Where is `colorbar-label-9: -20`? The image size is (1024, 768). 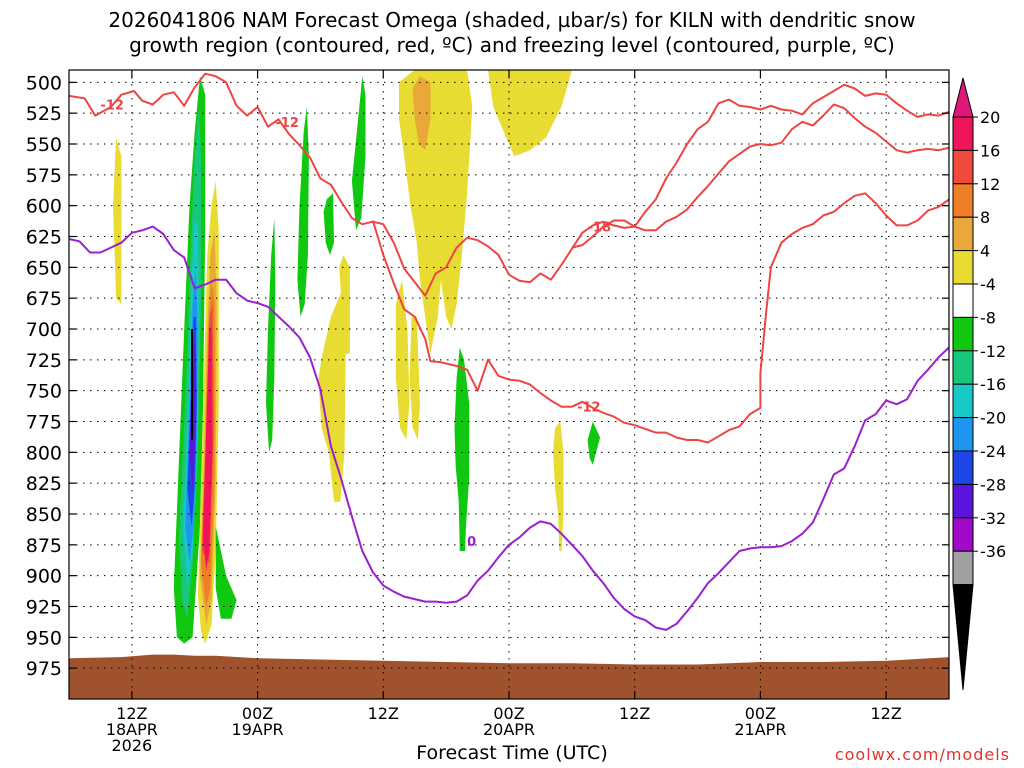 colorbar-label-9: -20 is located at coordinates (993, 418).